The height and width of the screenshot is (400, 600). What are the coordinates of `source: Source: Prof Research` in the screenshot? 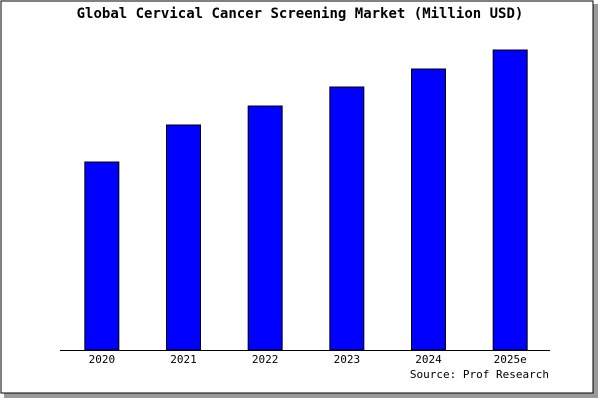 It's located at (479, 374).